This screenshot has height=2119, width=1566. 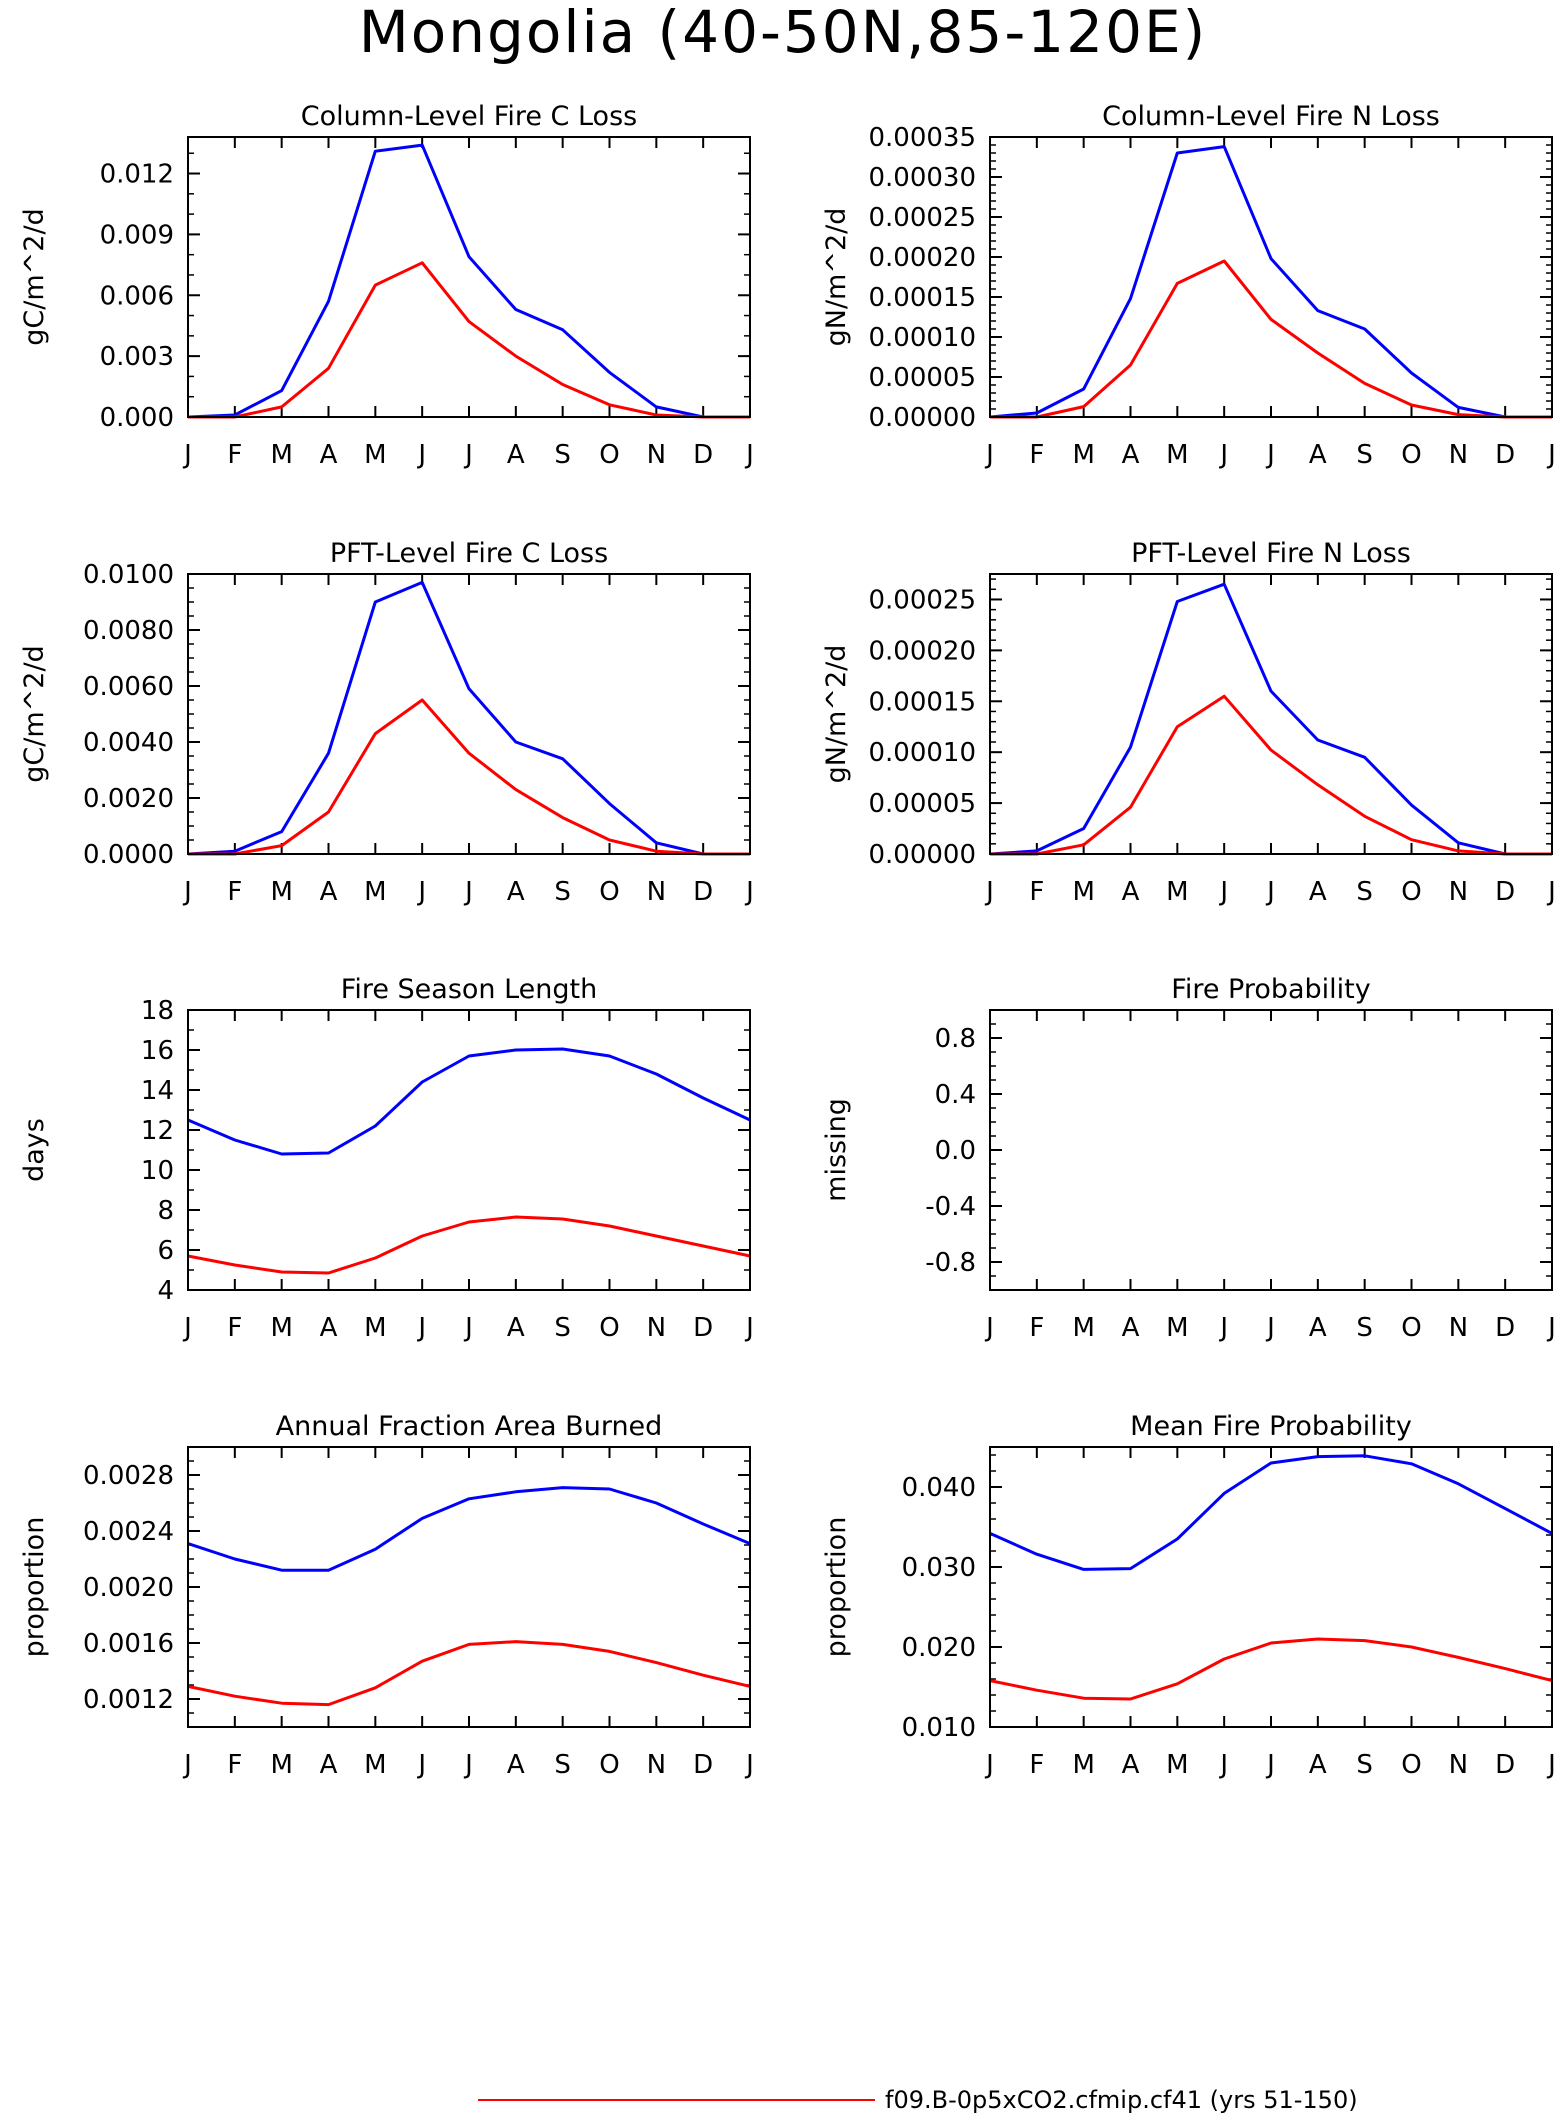 I want to click on y-tick-label: 0.00035, so click(x=922, y=138).